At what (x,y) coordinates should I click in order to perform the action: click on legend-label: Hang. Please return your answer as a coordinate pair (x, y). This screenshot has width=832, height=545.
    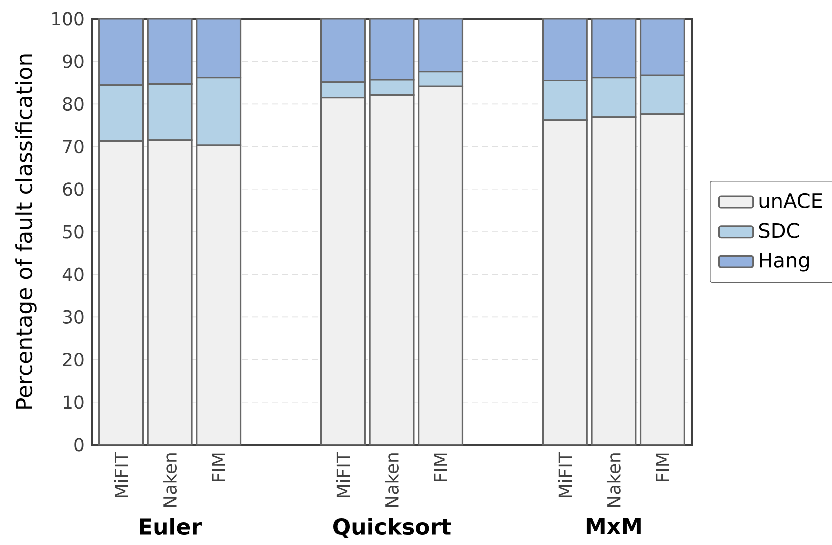
    Looking at the image, I should click on (785, 262).